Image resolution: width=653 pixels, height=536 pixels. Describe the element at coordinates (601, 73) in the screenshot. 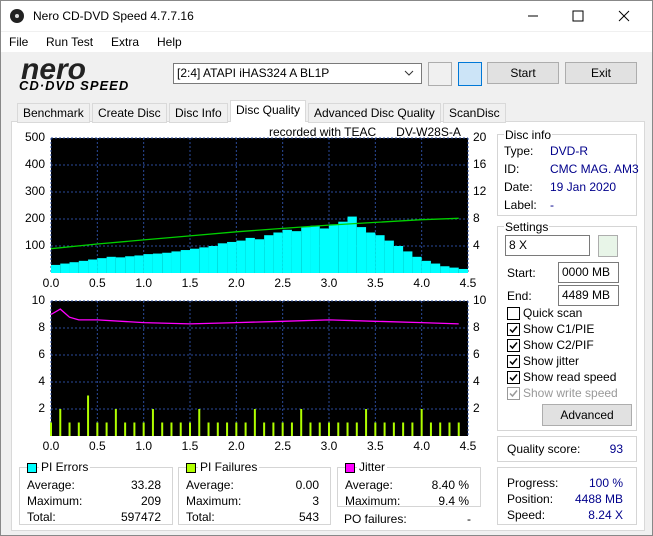

I see `exit-button: Exit` at that location.